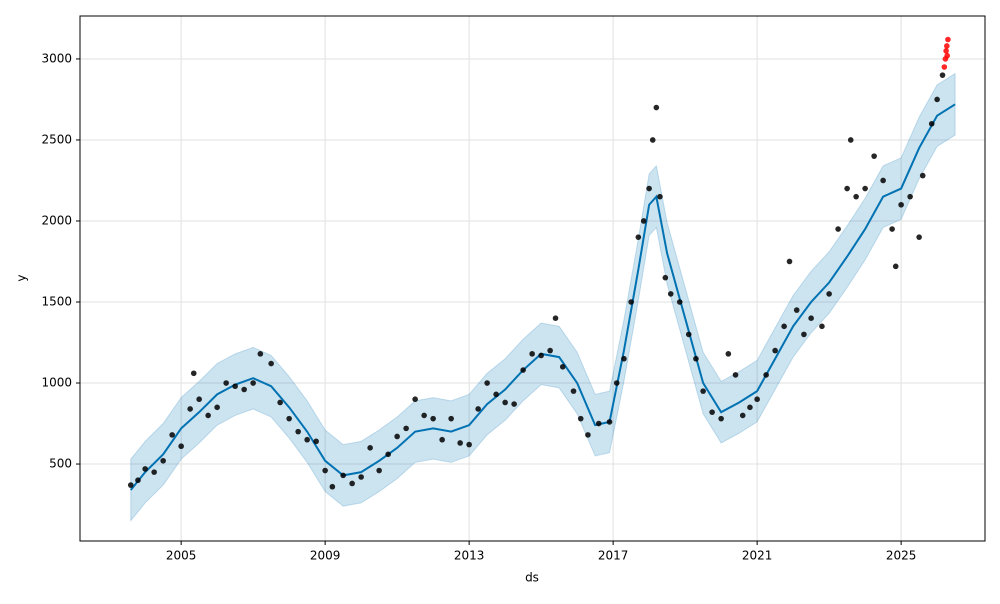  What do you see at coordinates (56, 58) in the screenshot?
I see `y-tick-label: 3000` at bounding box center [56, 58].